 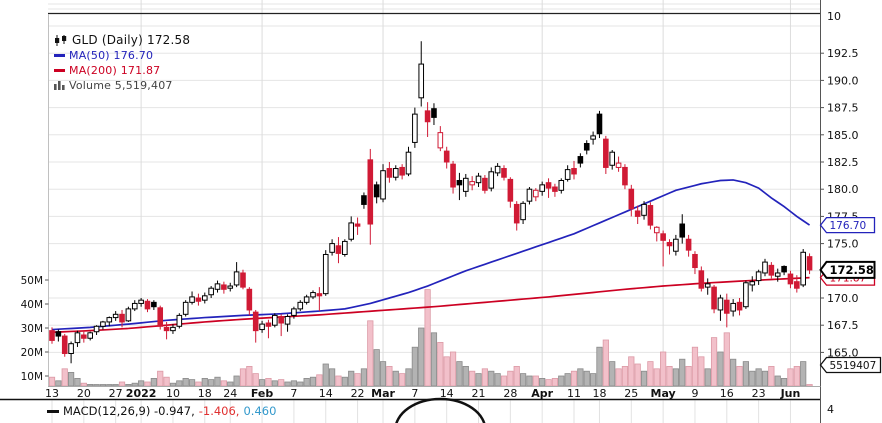 I want to click on date-axis-label: 25, so click(x=631, y=393).